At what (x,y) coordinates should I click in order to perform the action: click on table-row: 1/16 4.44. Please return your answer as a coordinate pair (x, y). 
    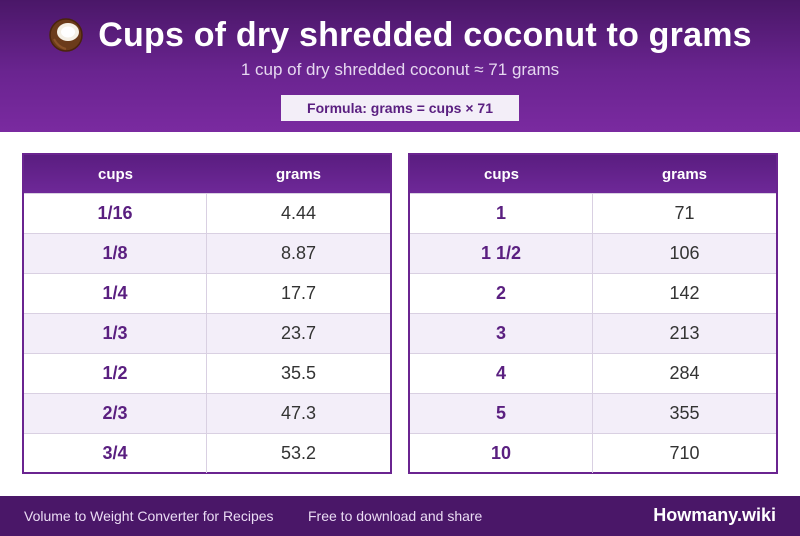
    Looking at the image, I should click on (207, 213).